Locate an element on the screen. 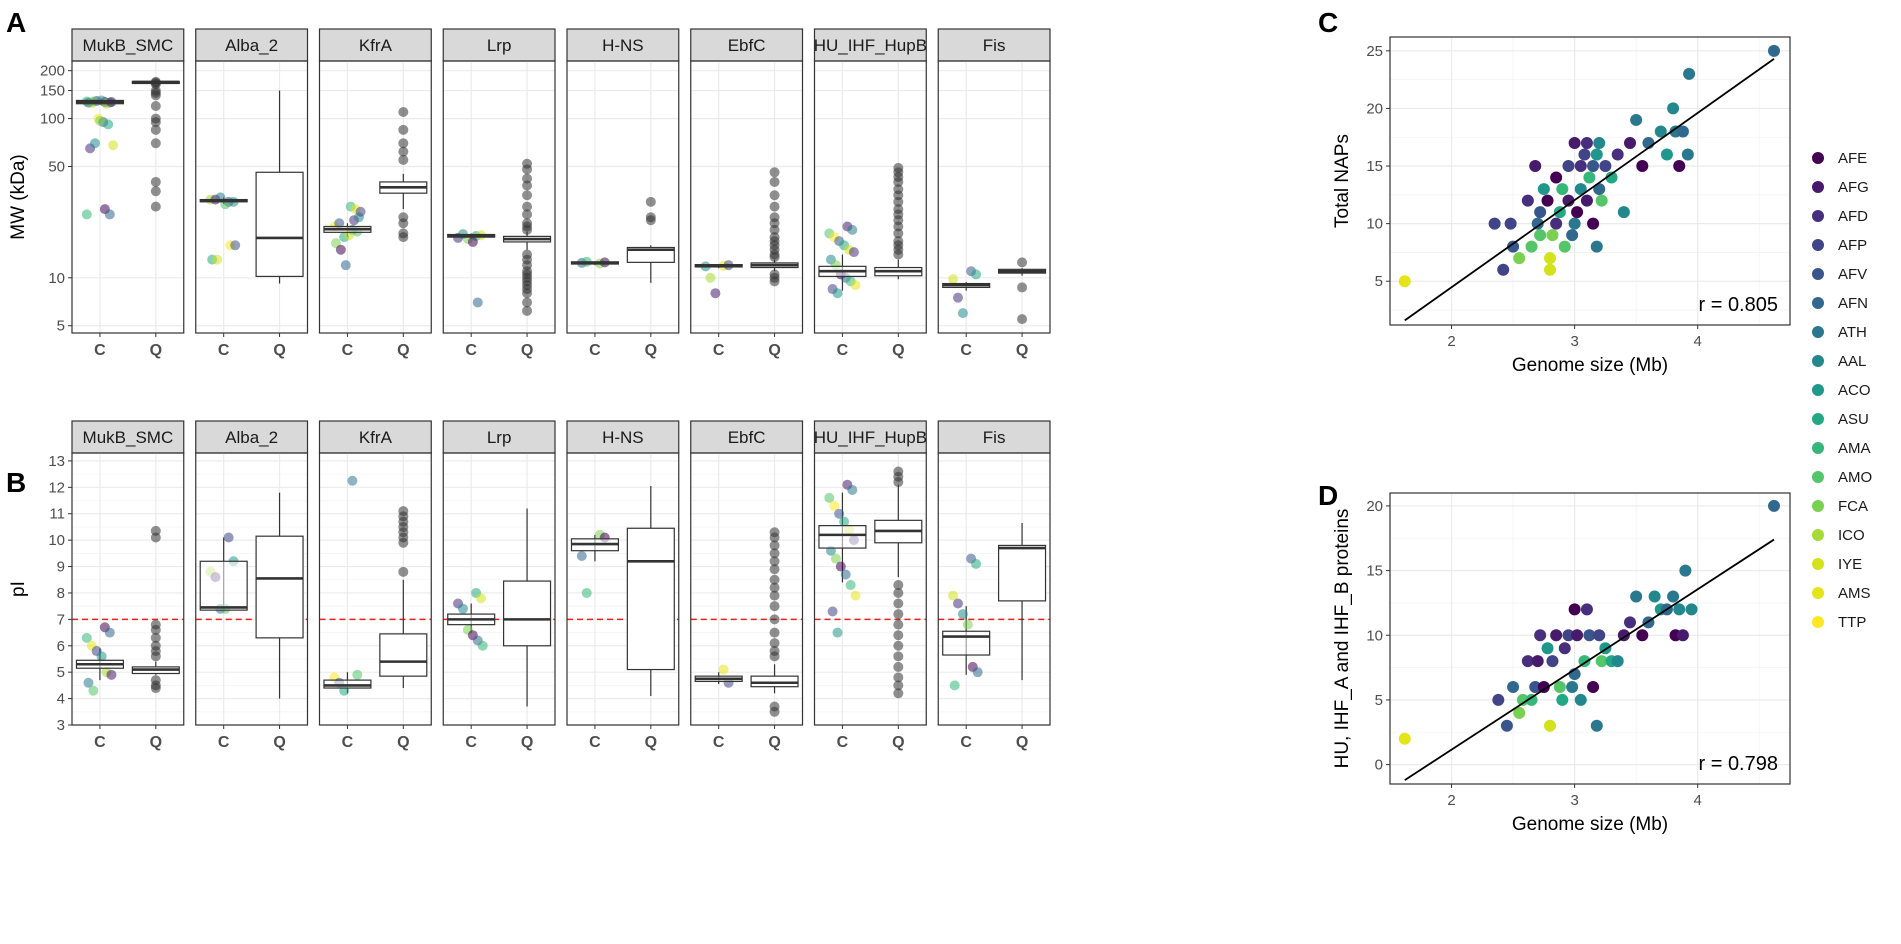 This screenshot has height=944, width=1901. y-tick-label: 50 is located at coordinates (56, 167).